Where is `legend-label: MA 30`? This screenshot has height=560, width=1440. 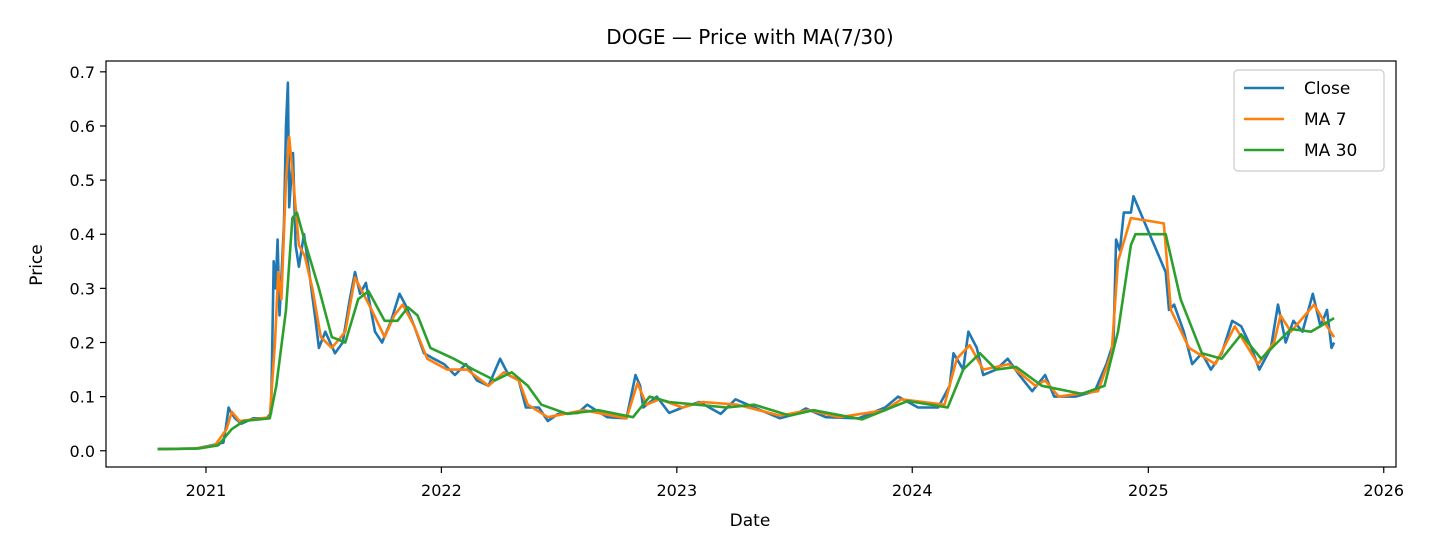 legend-label: MA 30 is located at coordinates (1330, 151).